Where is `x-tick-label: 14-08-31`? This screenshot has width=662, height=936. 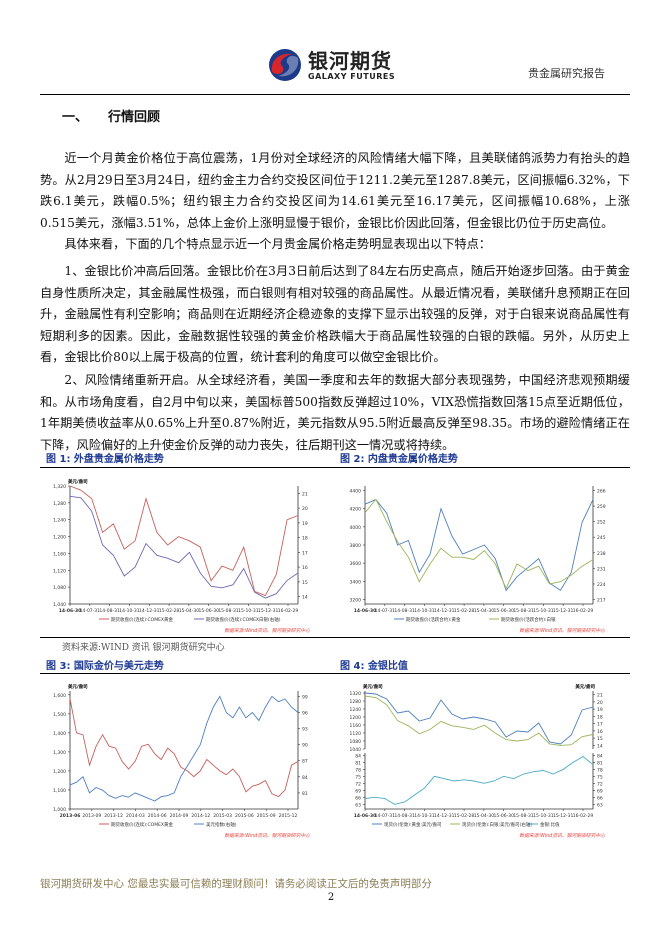 x-tick-label: 14-08-31 is located at coordinates (404, 816).